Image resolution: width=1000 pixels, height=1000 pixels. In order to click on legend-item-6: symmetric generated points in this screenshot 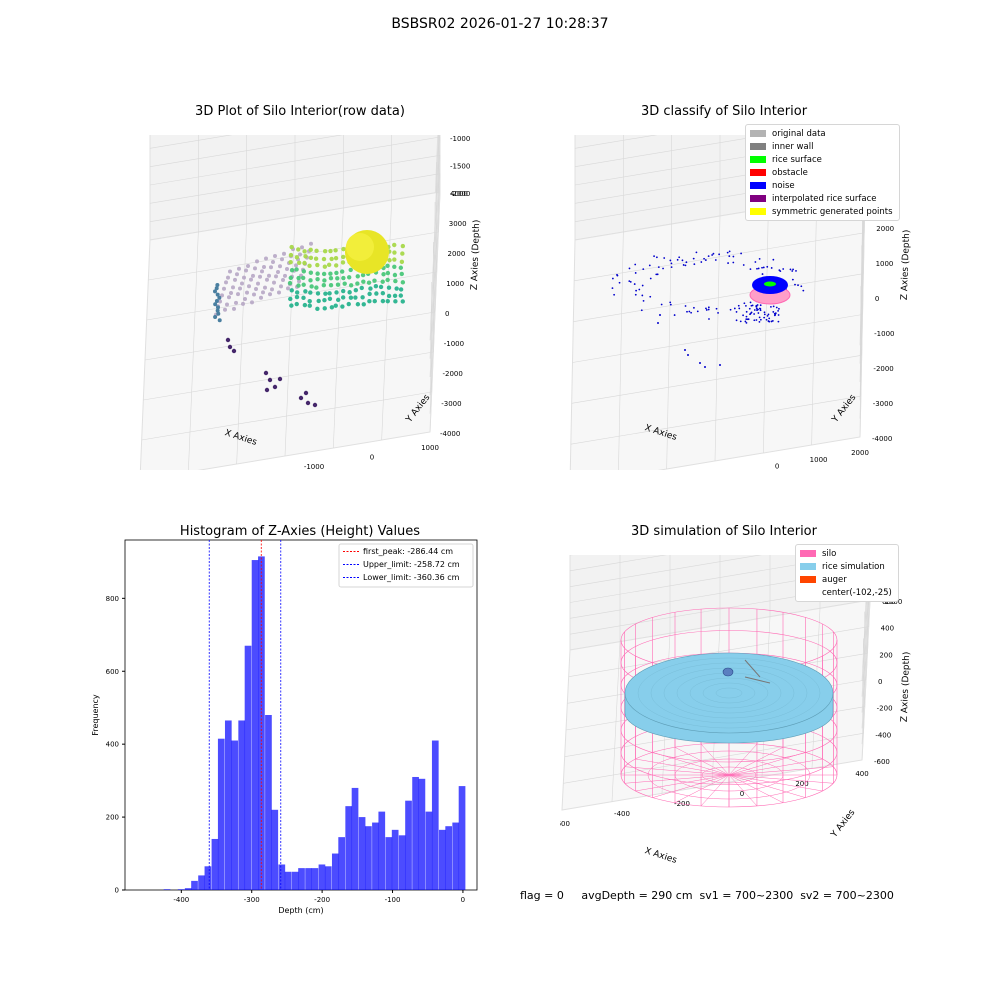, I will do `click(821, 211)`.